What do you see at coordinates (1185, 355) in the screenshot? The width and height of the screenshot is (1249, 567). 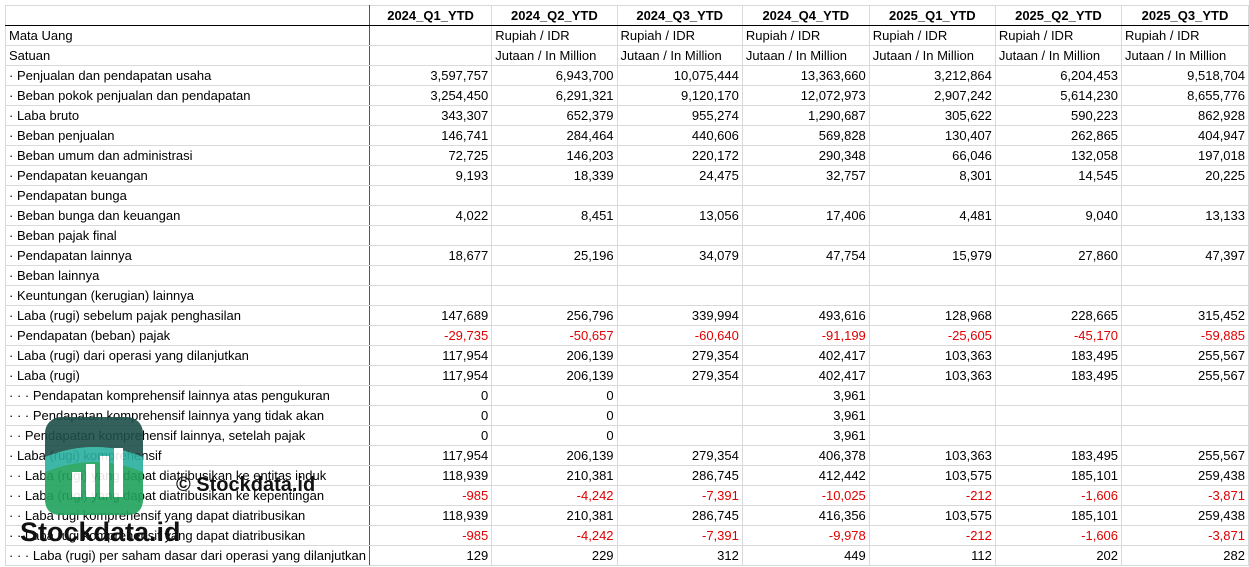 I see `cell: 255,567` at bounding box center [1185, 355].